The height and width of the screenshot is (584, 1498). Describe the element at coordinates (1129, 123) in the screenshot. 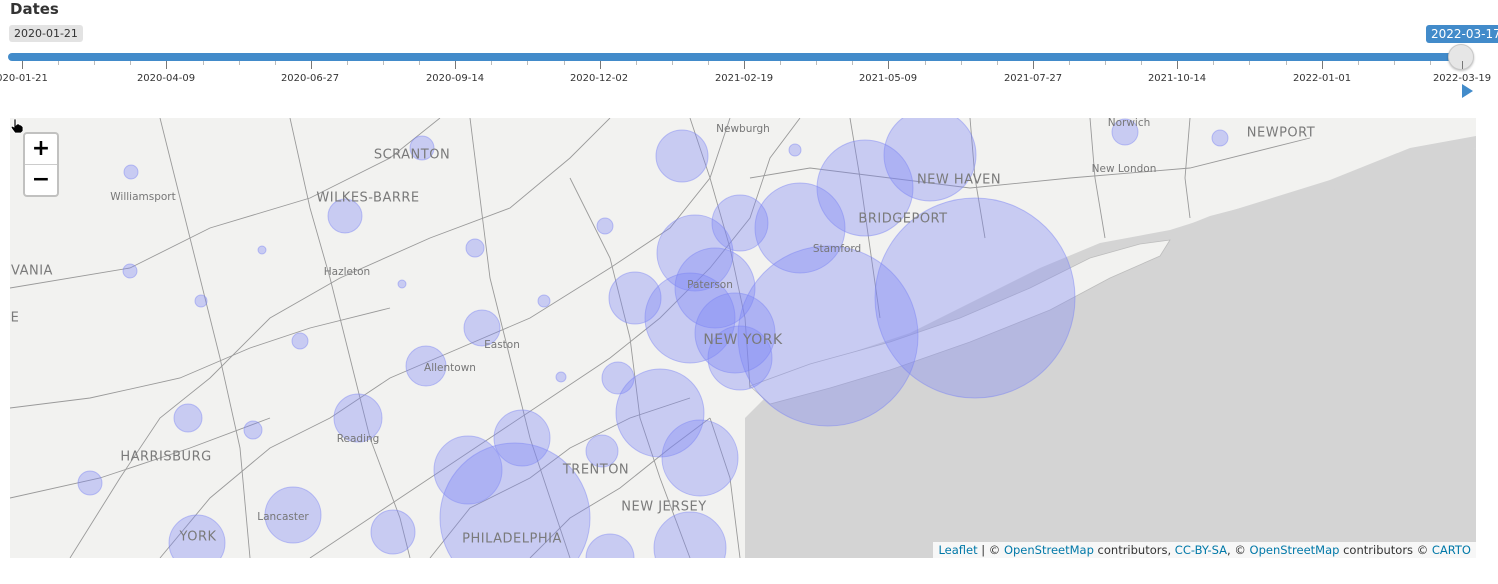

I see `place-label: Norwich` at that location.